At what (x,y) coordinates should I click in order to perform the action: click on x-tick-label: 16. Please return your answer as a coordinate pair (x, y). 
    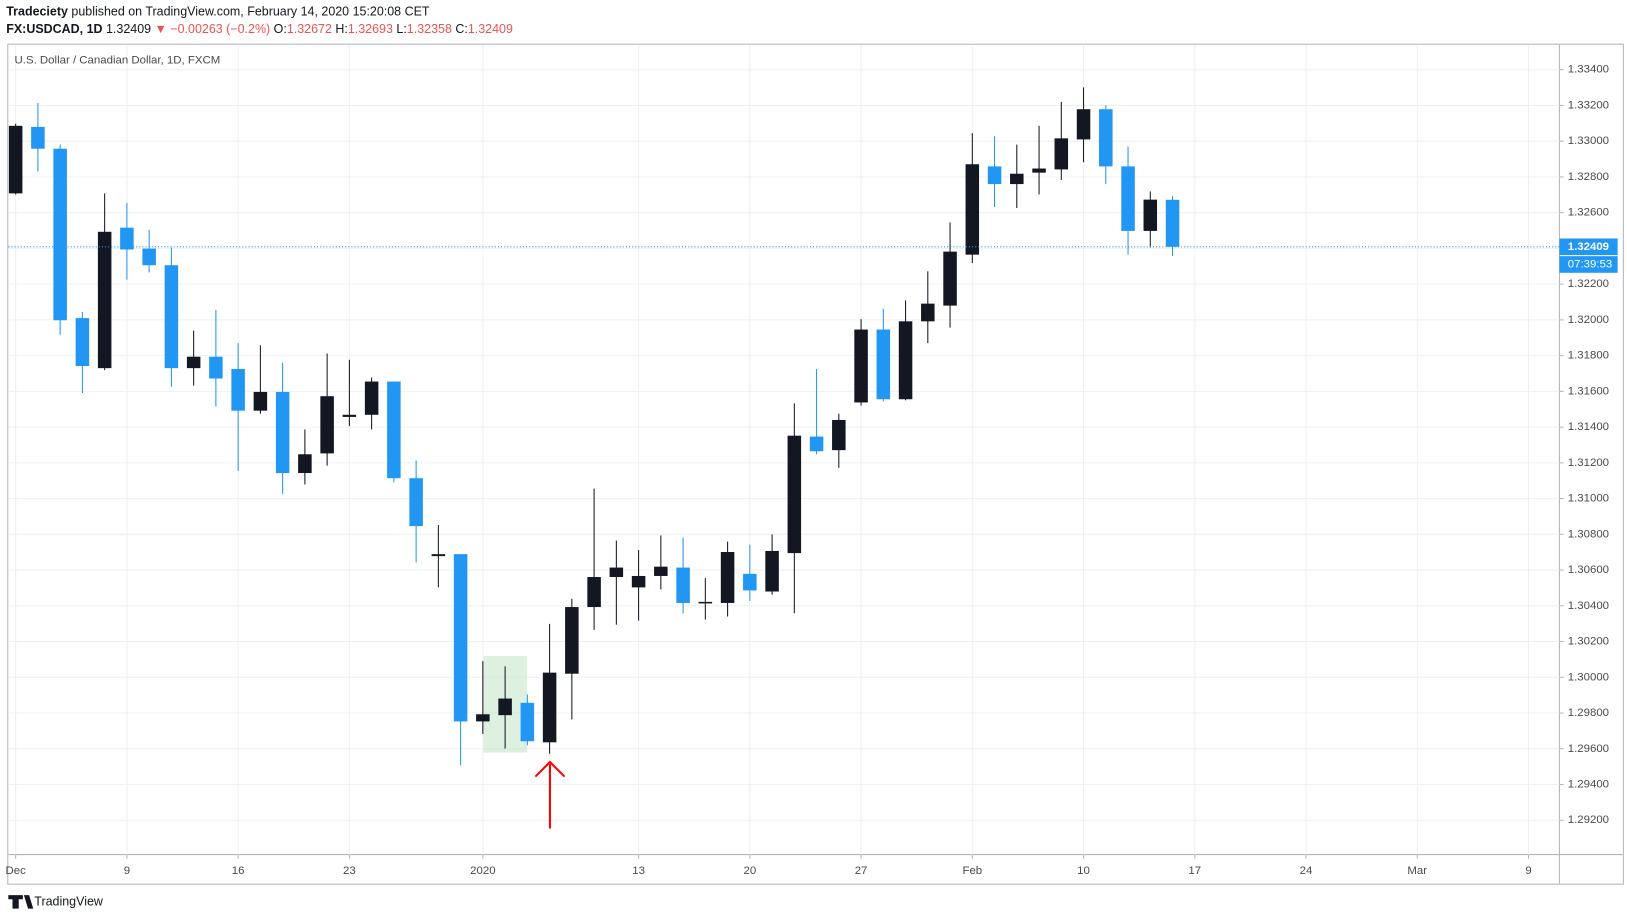
    Looking at the image, I should click on (238, 871).